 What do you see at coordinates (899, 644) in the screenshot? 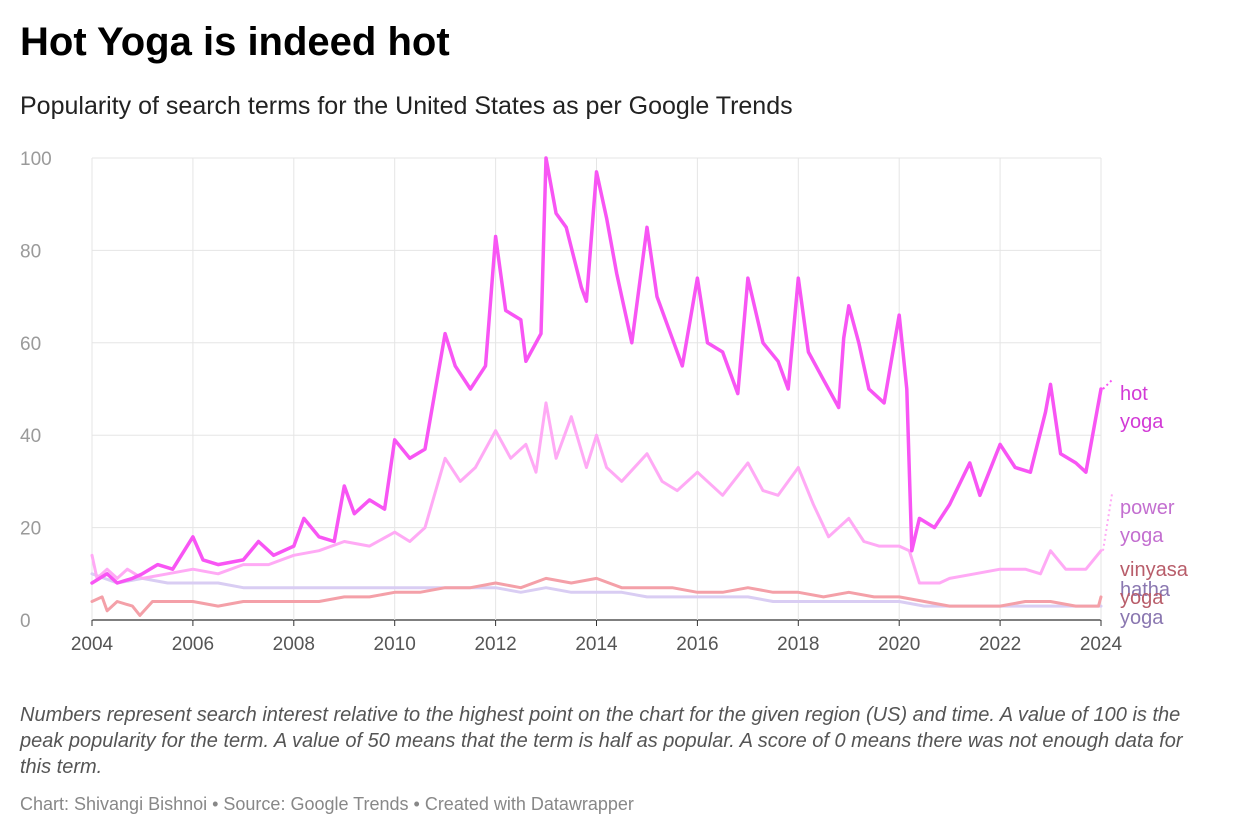
I see `x-tick-label: 2020` at bounding box center [899, 644].